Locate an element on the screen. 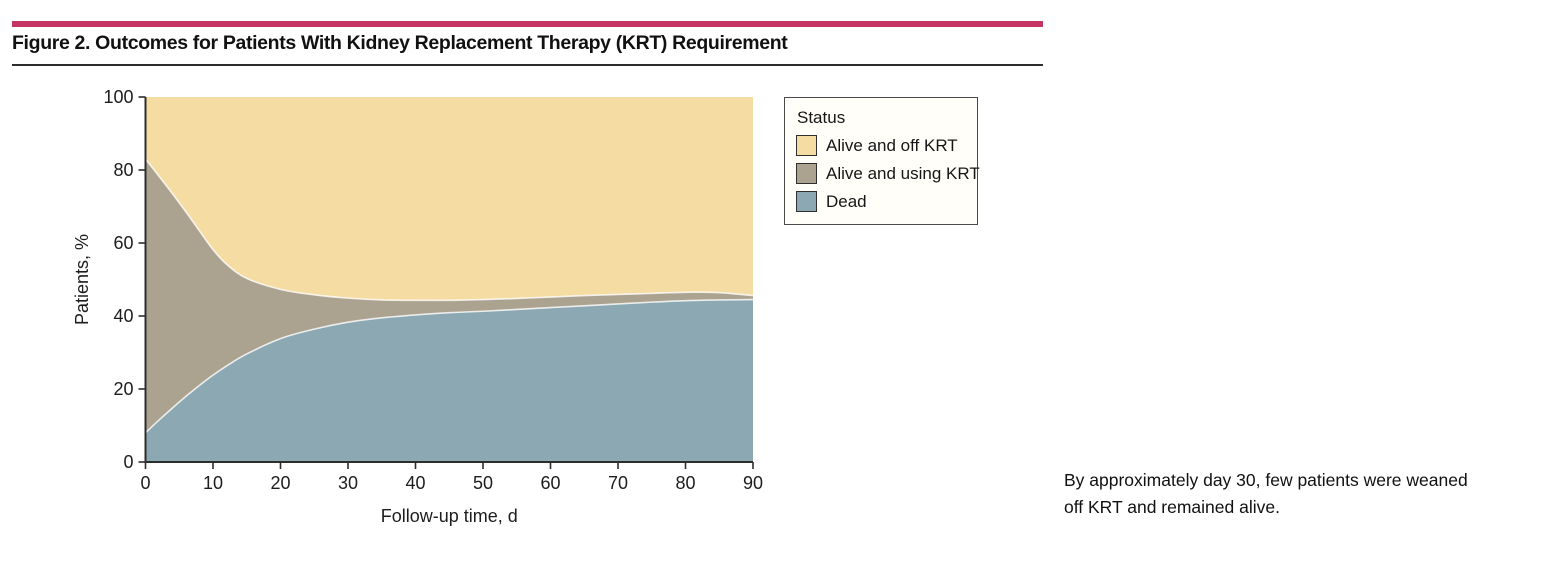 This screenshot has height=562, width=1568. legend-label: Alive and using KRT is located at coordinates (903, 173).